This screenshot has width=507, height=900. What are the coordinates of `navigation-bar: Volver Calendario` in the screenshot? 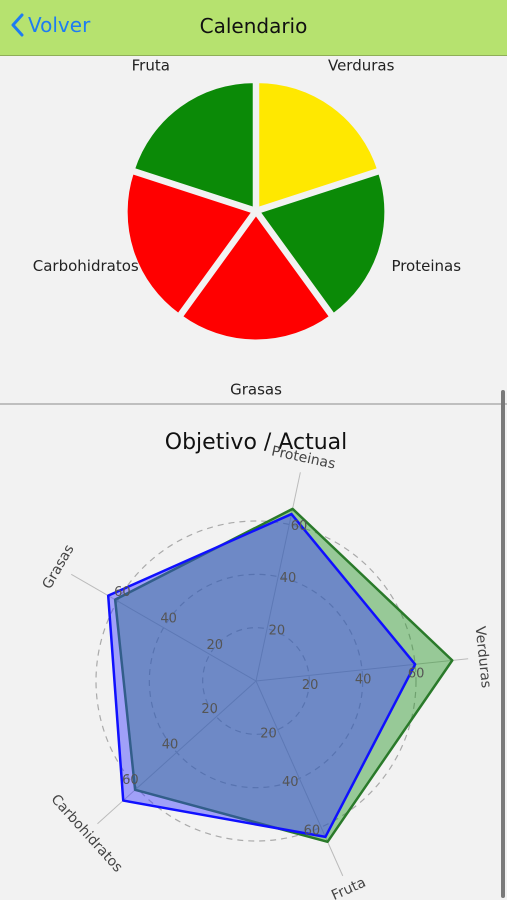 It's located at (253, 28).